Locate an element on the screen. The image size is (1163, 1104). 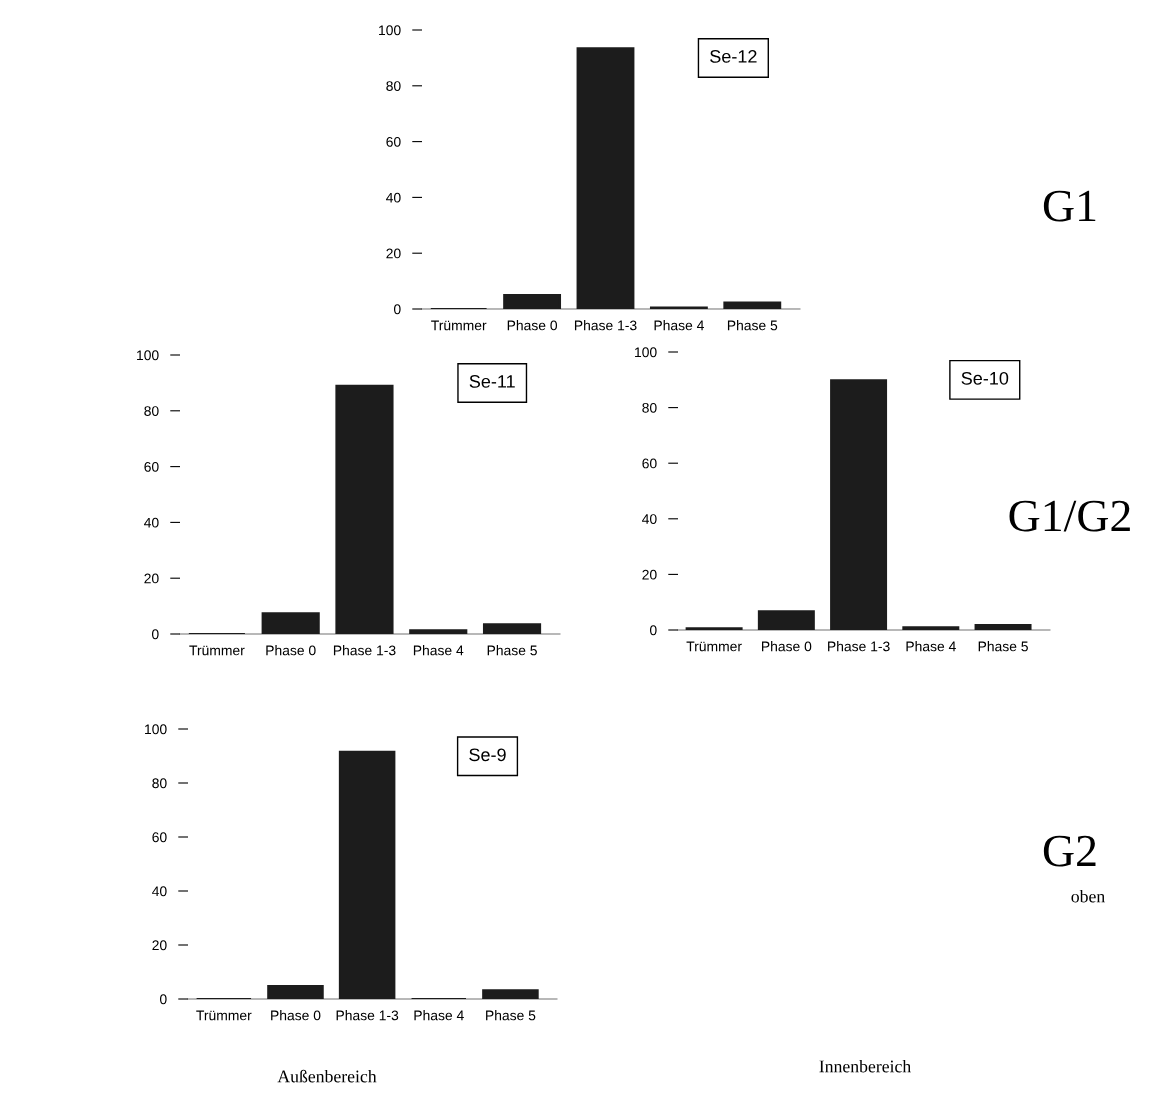
text: Innenbereich is located at coordinates (865, 1066).